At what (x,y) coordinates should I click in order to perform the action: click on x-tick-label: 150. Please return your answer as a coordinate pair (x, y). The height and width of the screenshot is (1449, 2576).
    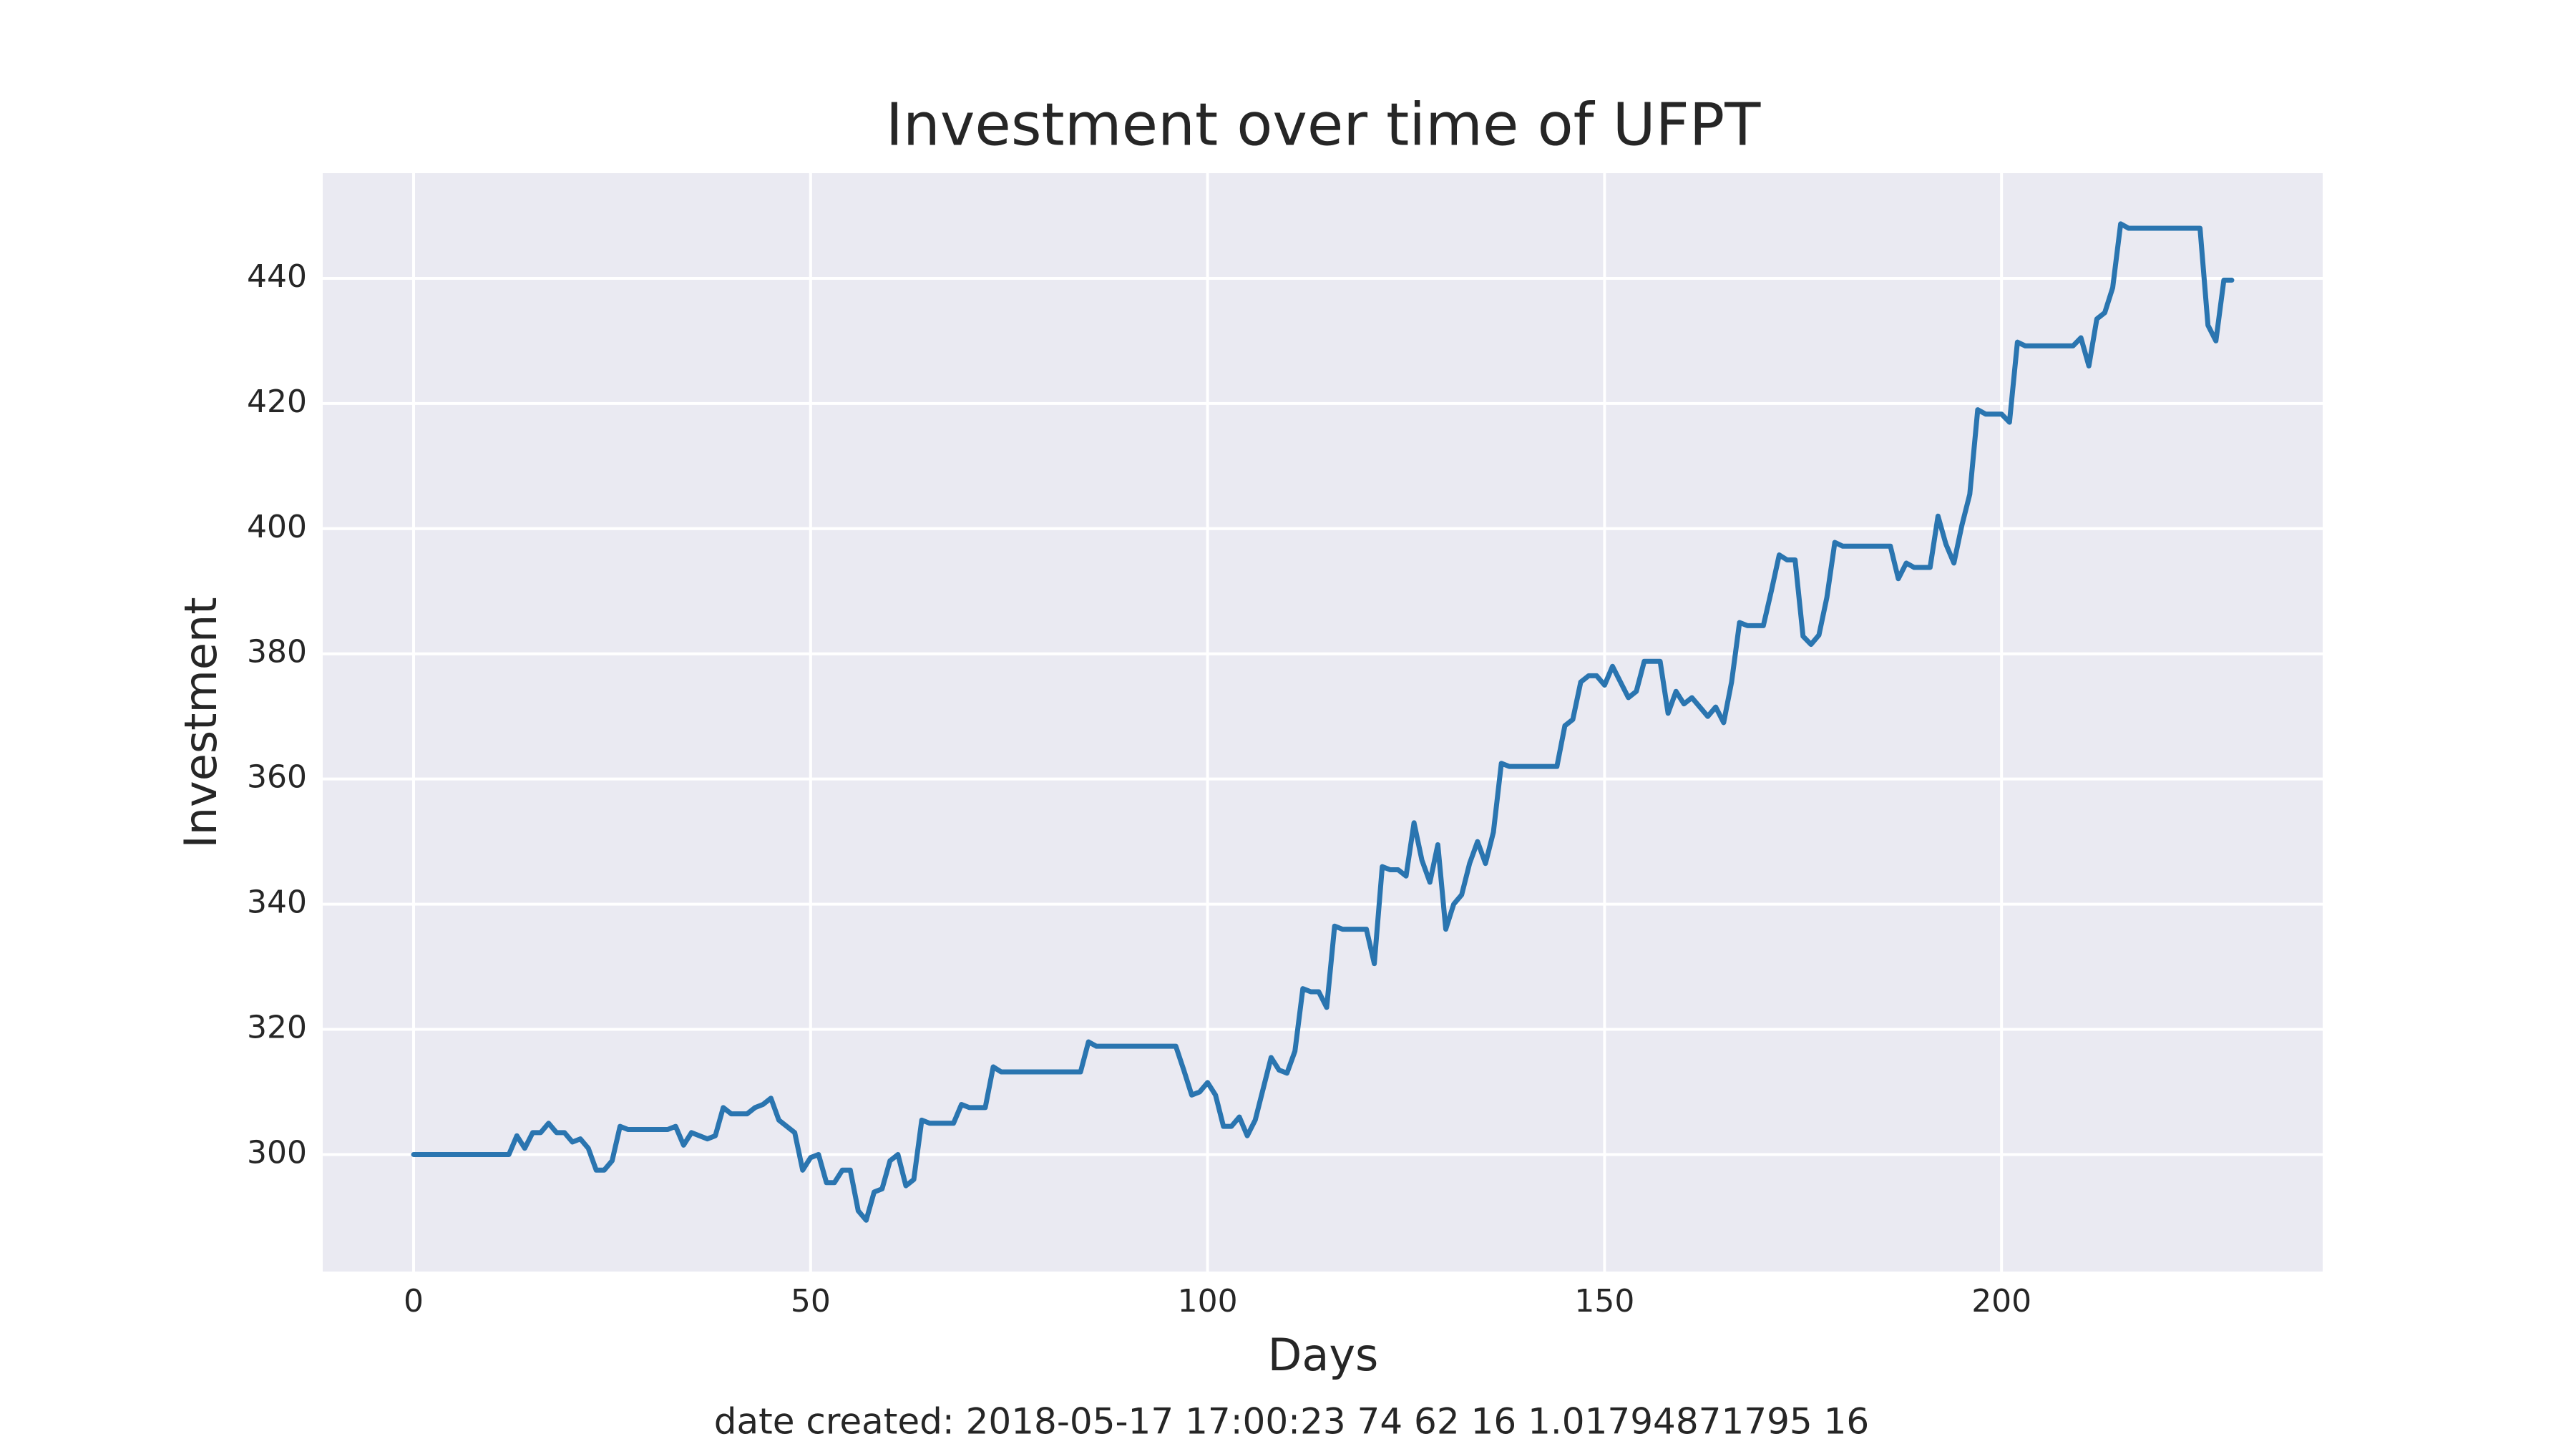
    Looking at the image, I should click on (1604, 1301).